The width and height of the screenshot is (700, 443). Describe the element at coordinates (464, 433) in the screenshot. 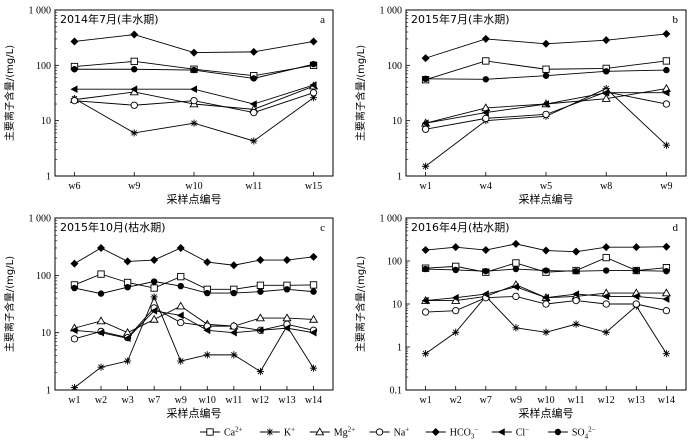

I see `legend-label: HCO3−` at that location.